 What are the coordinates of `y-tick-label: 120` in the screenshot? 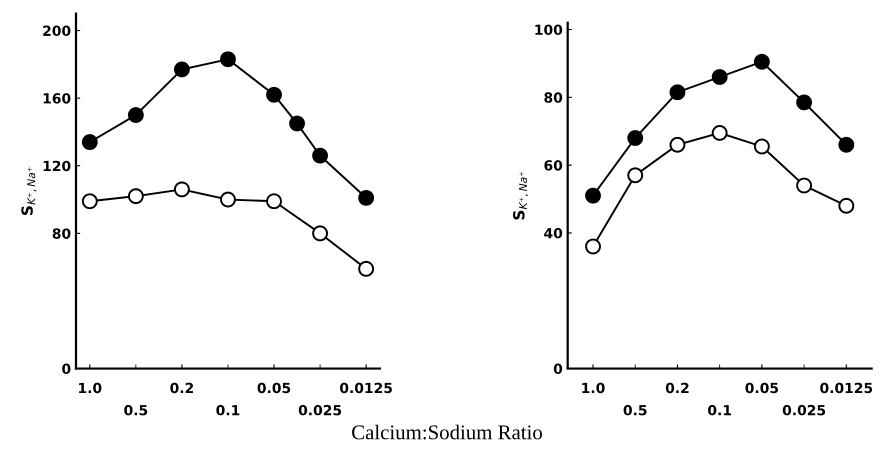 It's located at (57, 166).